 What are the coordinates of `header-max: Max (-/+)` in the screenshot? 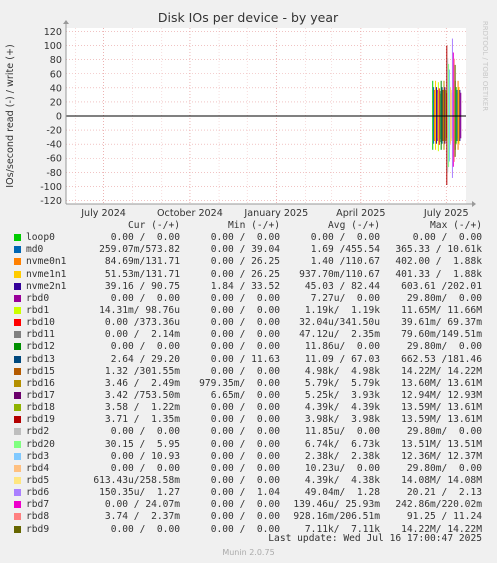 It's located at (456, 225).